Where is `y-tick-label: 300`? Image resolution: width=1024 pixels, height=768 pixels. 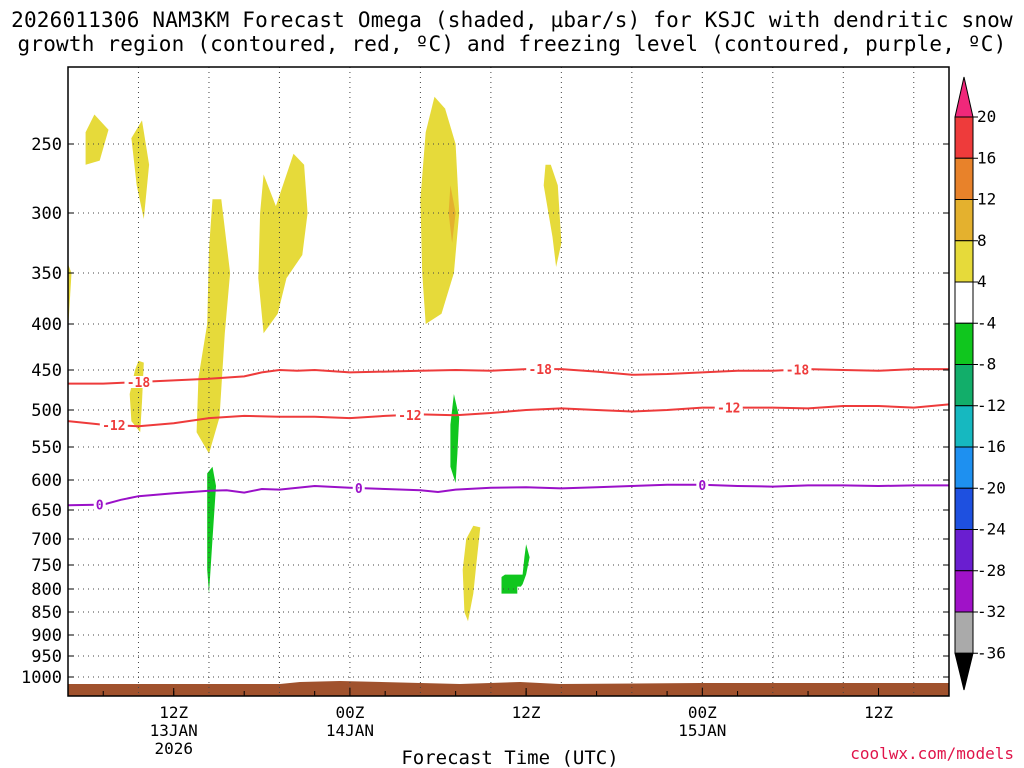 y-tick-label: 300 is located at coordinates (46, 214).